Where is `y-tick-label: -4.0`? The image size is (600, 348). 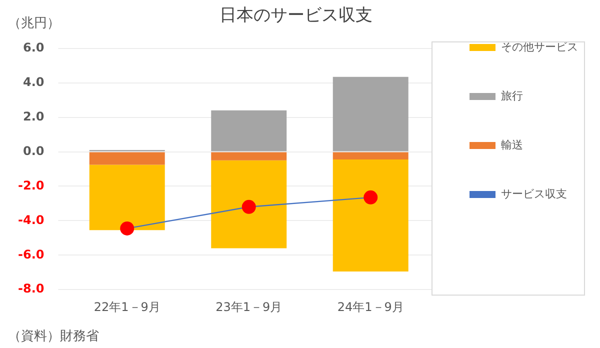
y-tick-label: -4.0 is located at coordinates (31, 219).